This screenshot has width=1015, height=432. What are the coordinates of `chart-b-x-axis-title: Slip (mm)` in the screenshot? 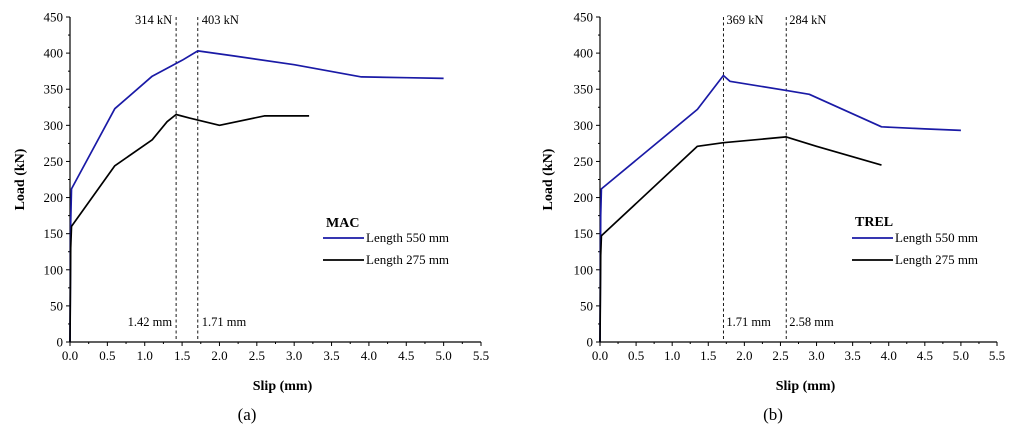 It's located at (806, 386).